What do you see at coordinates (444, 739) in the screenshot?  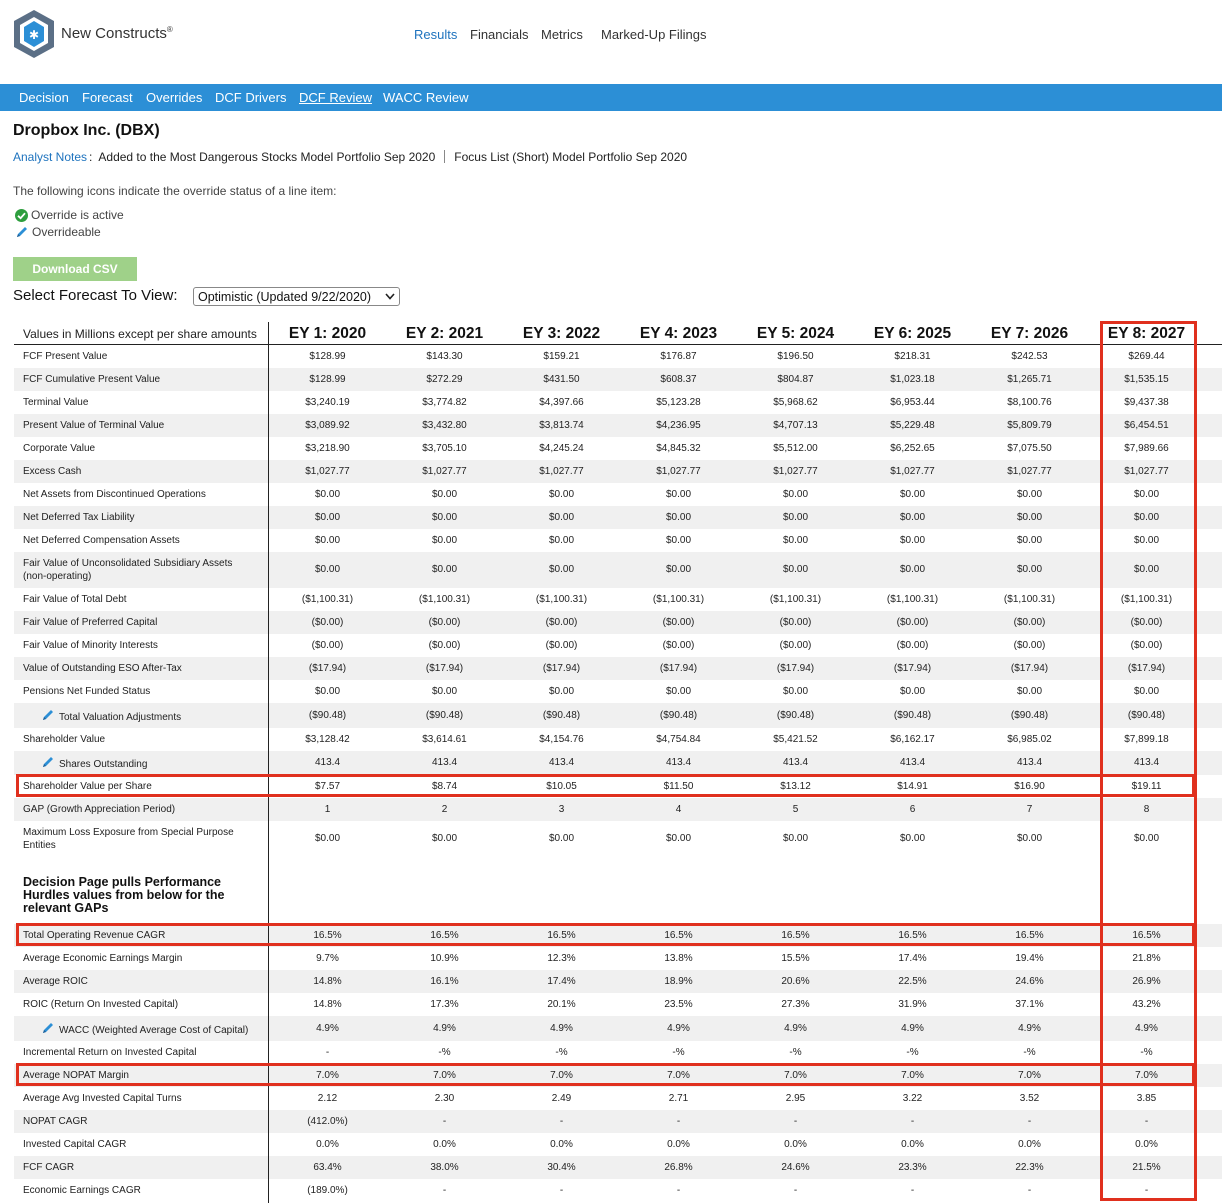 I see `table-cell: $3,614.61` at bounding box center [444, 739].